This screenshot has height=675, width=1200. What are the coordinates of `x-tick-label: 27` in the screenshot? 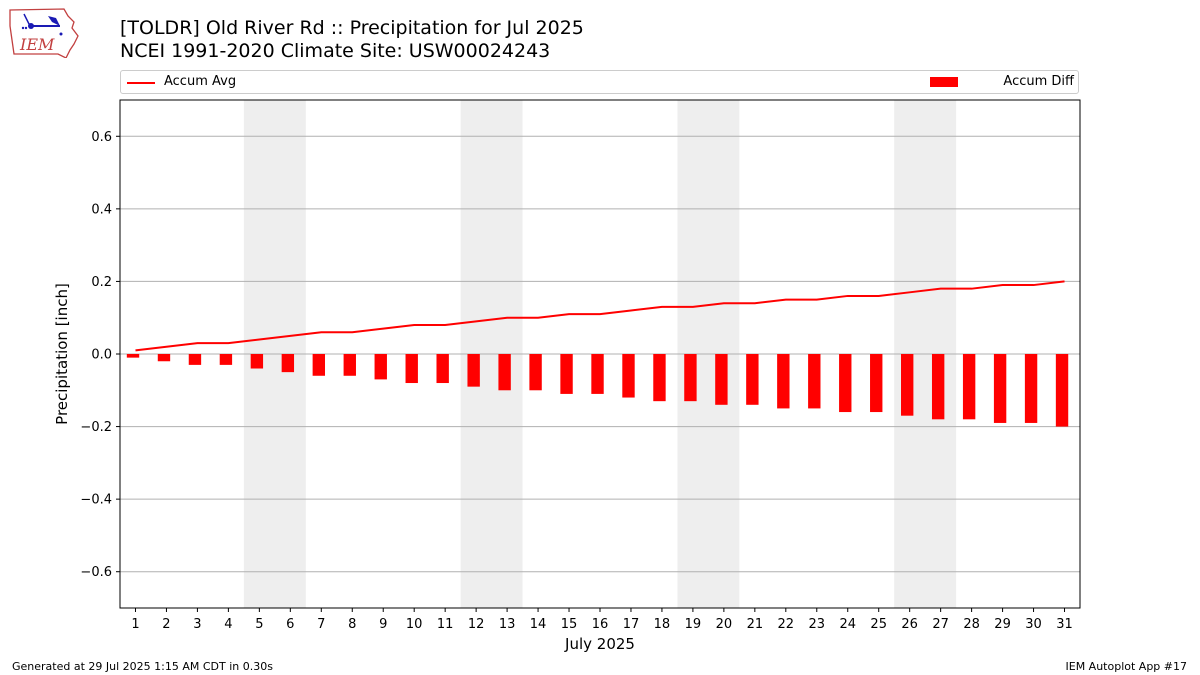 It's located at (940, 624).